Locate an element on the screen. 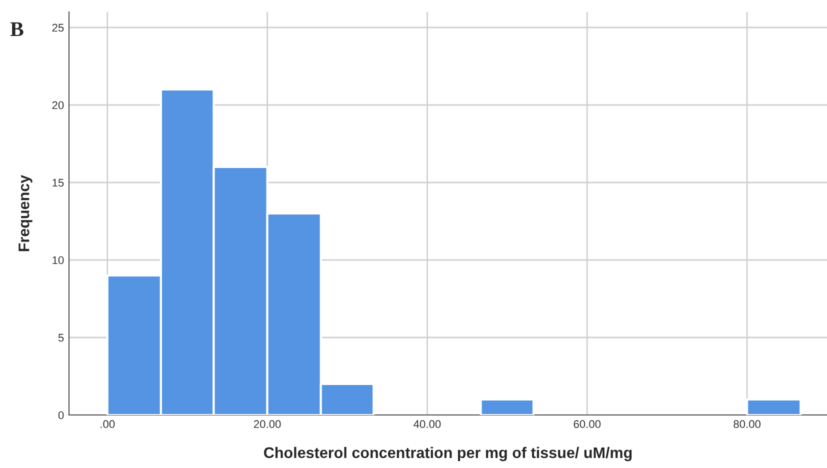 The height and width of the screenshot is (468, 827). y-tick-label: 5 is located at coordinates (61, 338).